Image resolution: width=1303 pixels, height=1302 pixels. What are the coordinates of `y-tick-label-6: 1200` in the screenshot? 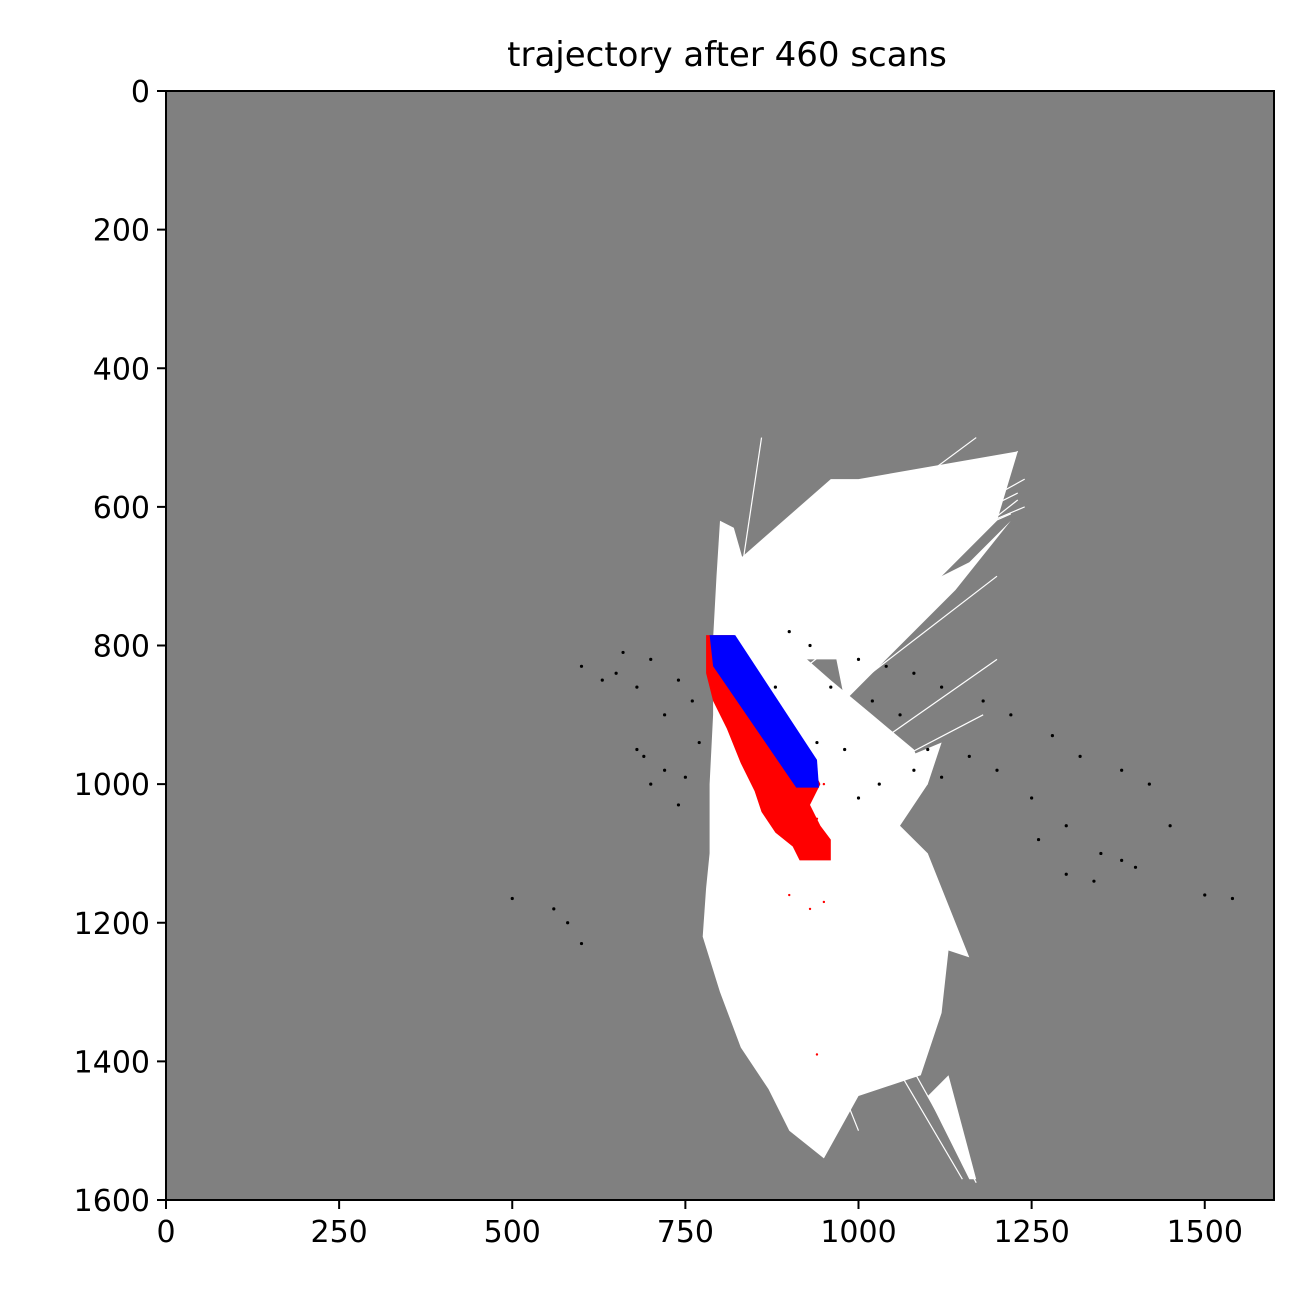 It's located at (112, 924).